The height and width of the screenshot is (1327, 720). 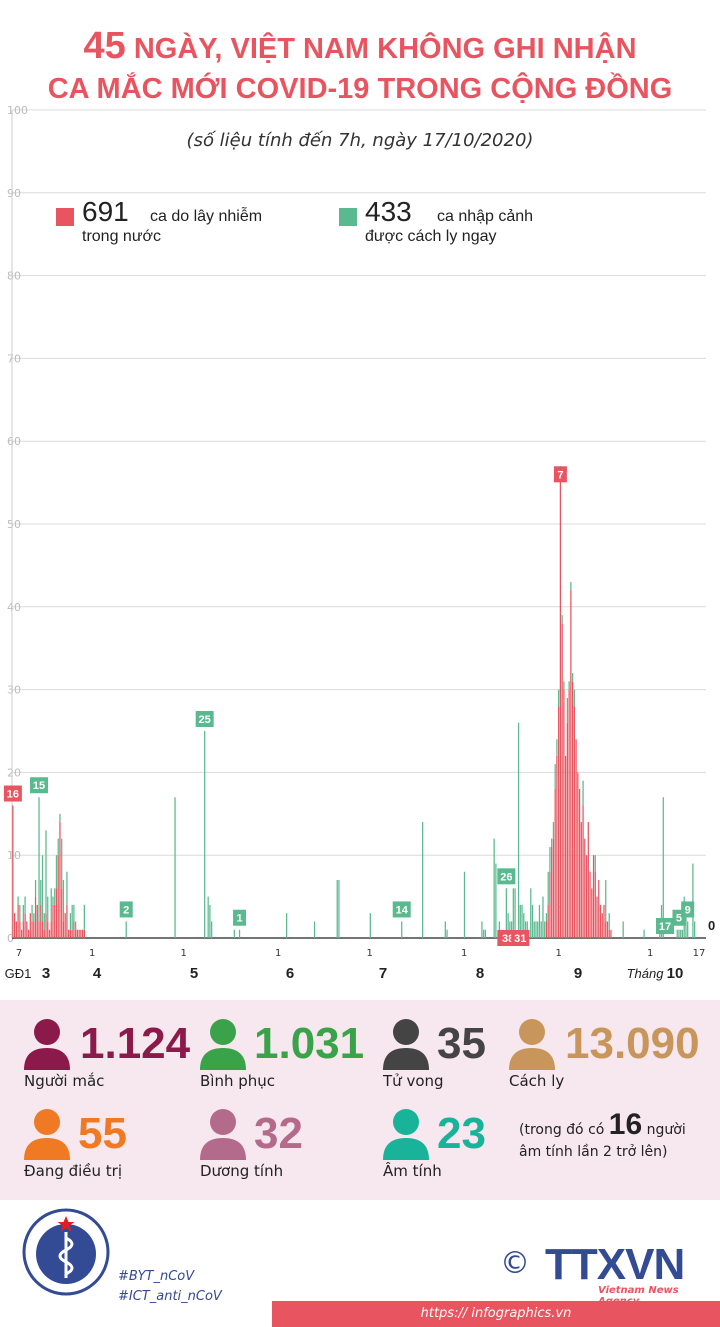 I want to click on month-label: 10, so click(x=675, y=973).